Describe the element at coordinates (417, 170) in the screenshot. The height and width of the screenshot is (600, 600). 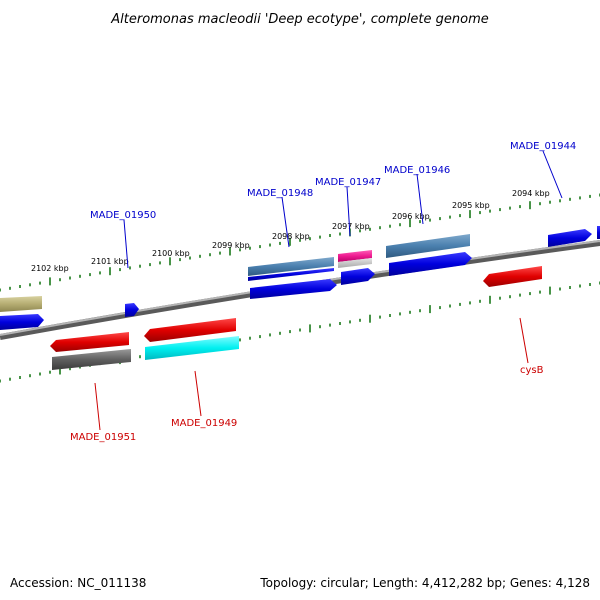
I see `gene-label: MADE_01946` at that location.